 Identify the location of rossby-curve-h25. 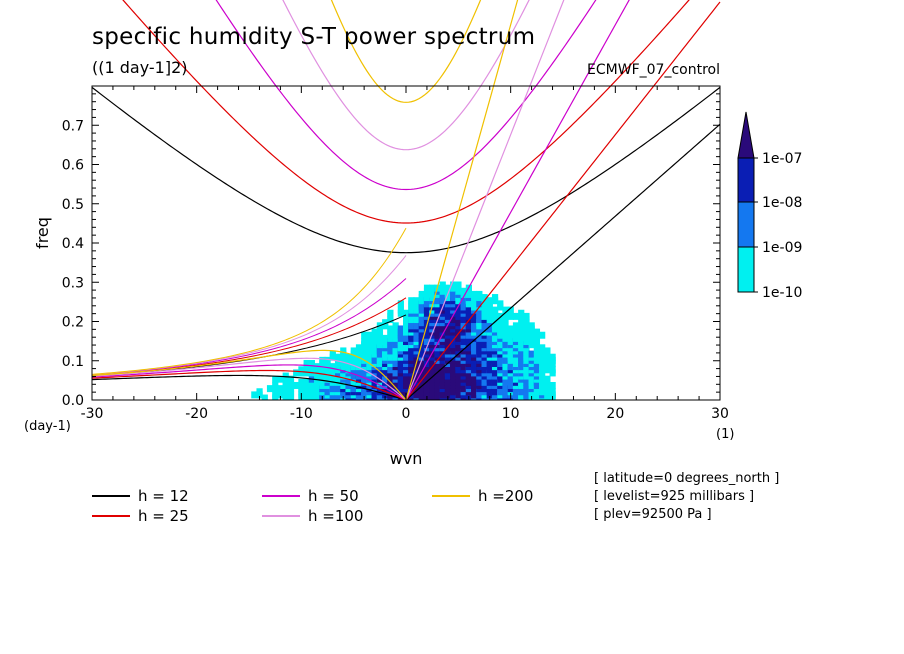
(249, 385).